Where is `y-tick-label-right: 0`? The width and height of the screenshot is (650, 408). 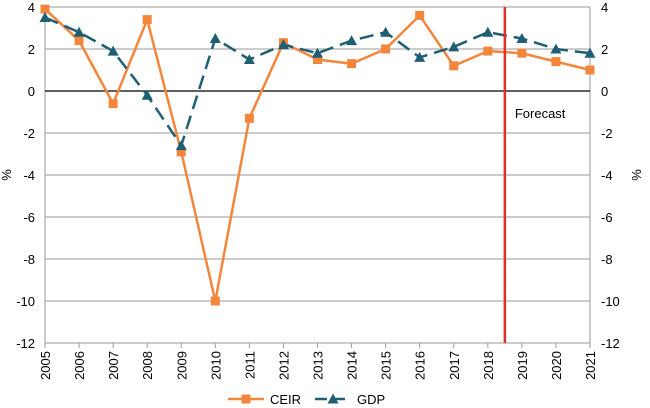
y-tick-label-right: 0 is located at coordinates (604, 91).